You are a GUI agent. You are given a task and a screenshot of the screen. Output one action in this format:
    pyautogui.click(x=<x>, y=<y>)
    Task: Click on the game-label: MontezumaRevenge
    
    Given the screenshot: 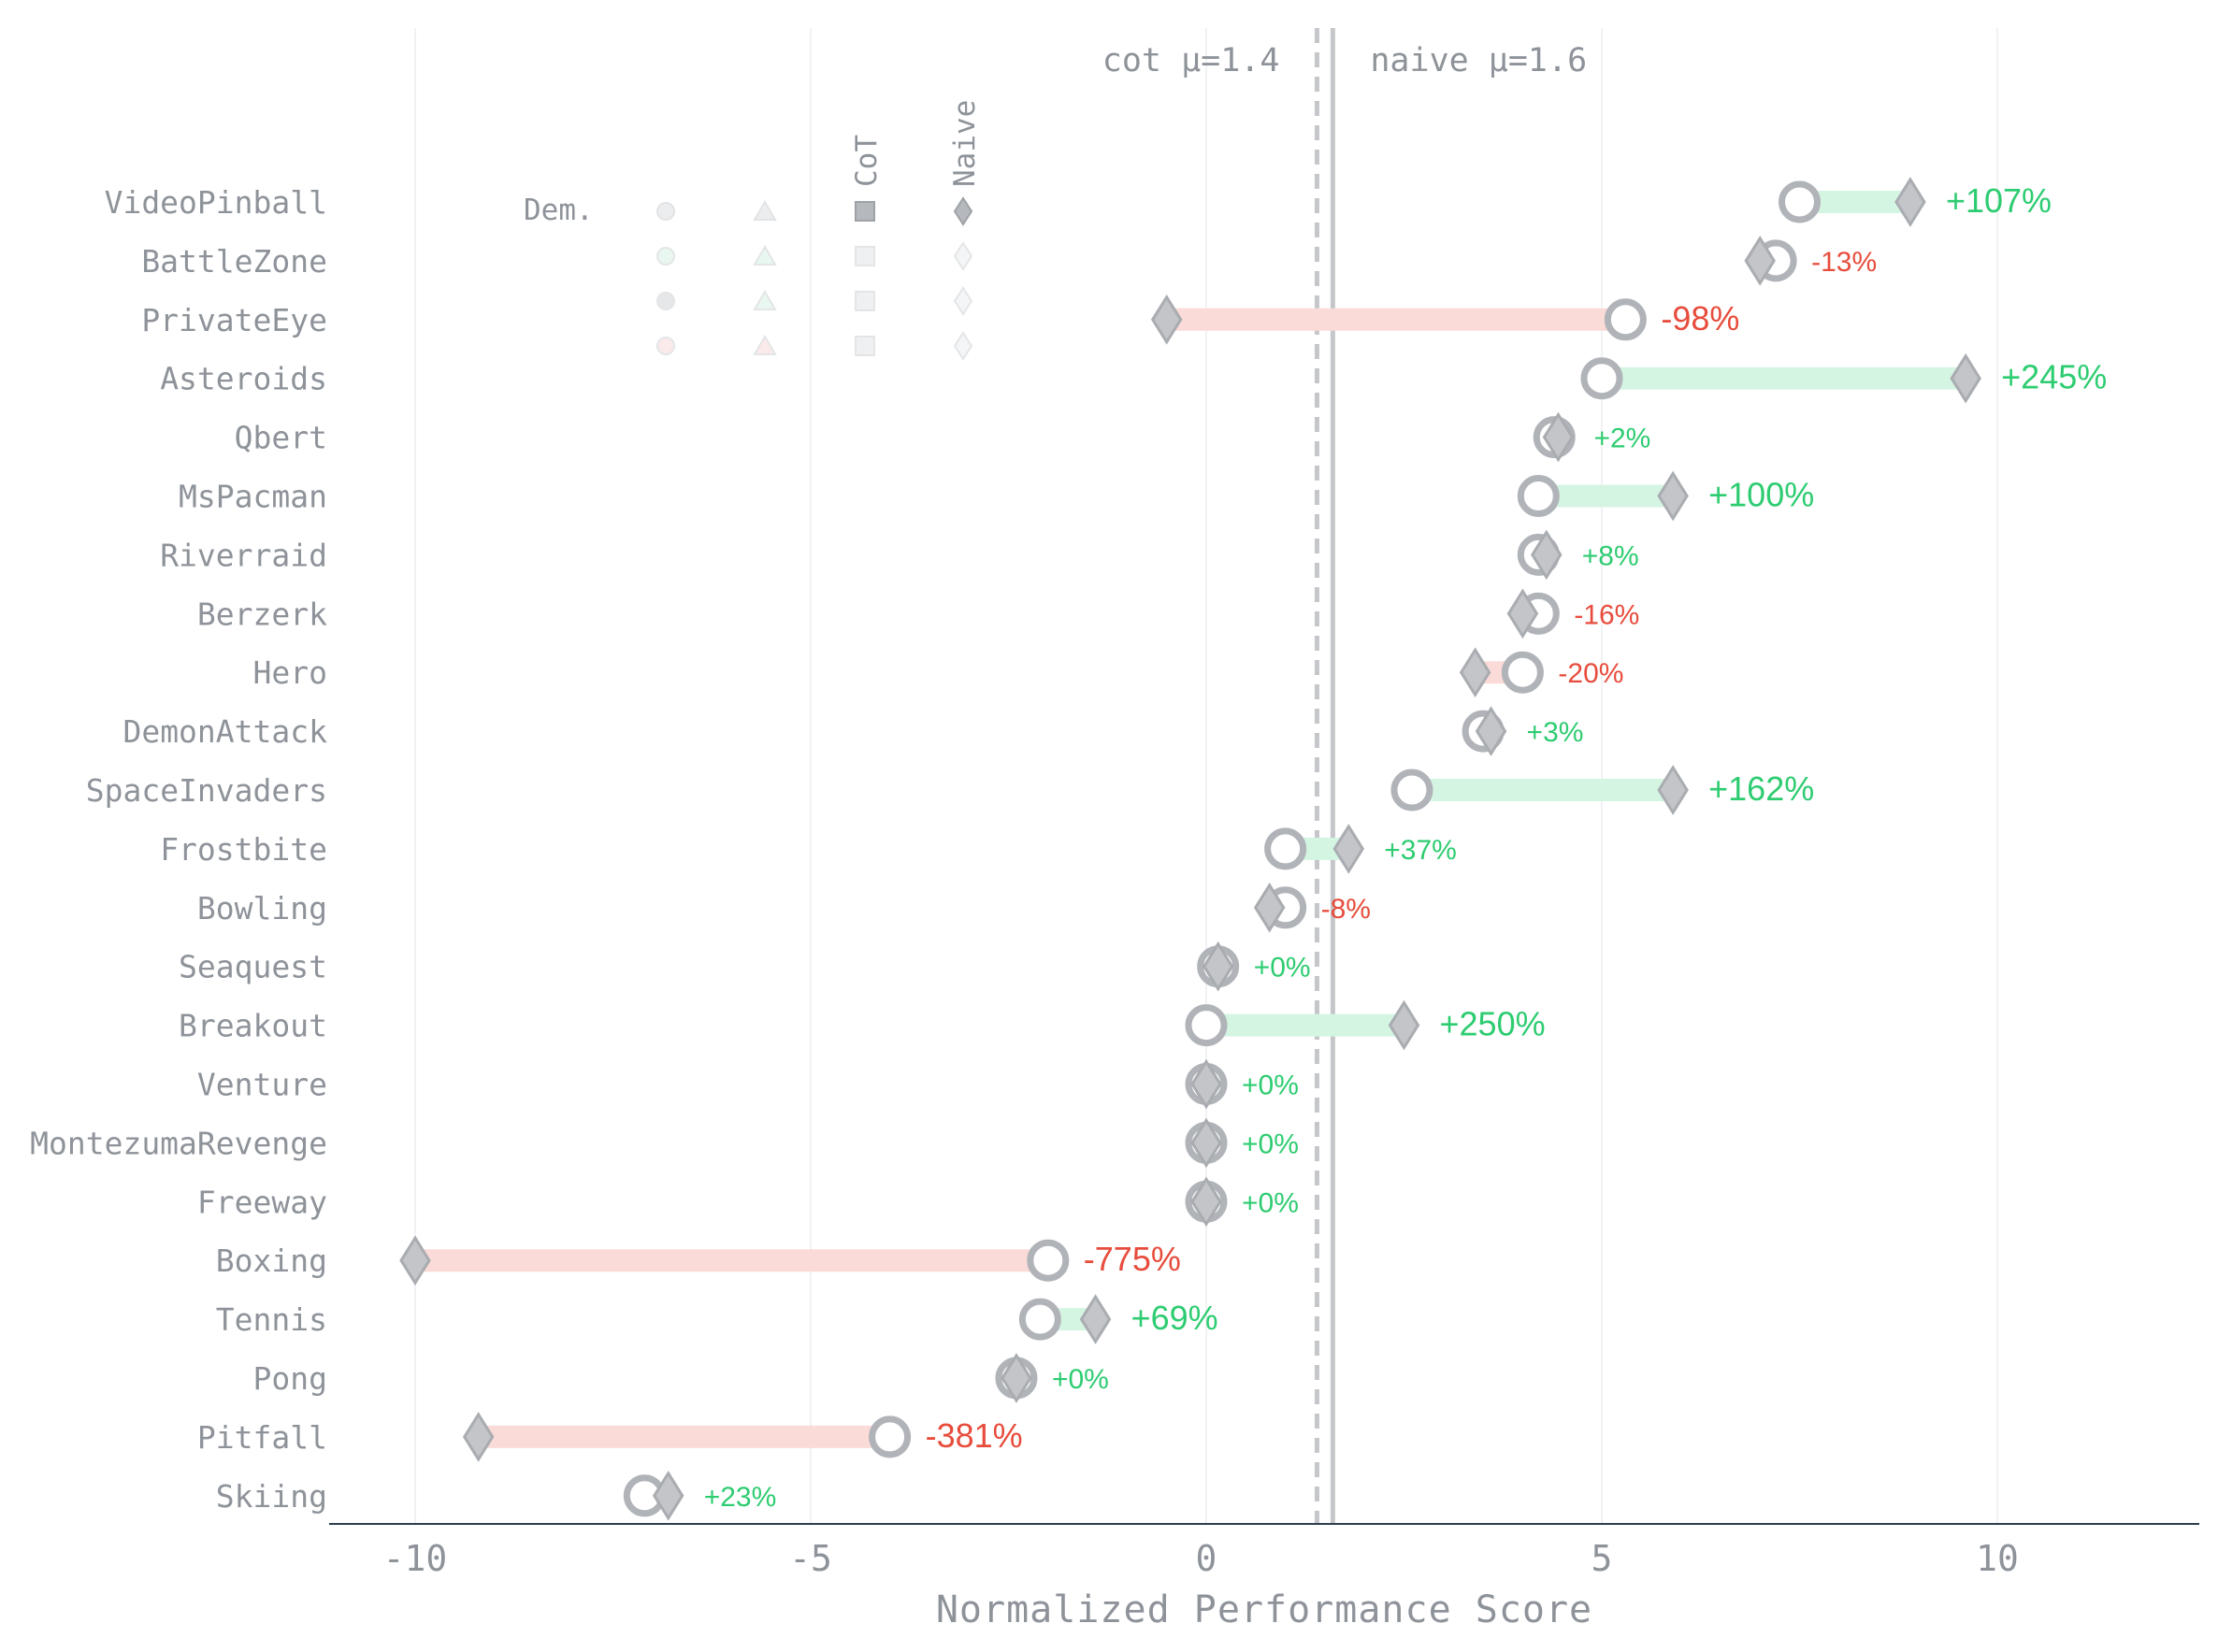 What is the action you would take?
    pyautogui.click(x=178, y=1143)
    